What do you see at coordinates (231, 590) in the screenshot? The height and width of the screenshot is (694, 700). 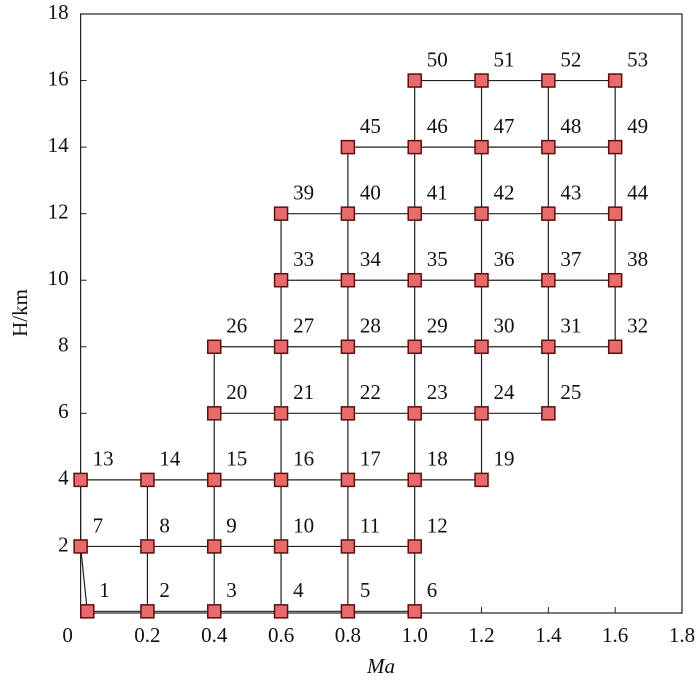 I see `point-label: 3` at bounding box center [231, 590].